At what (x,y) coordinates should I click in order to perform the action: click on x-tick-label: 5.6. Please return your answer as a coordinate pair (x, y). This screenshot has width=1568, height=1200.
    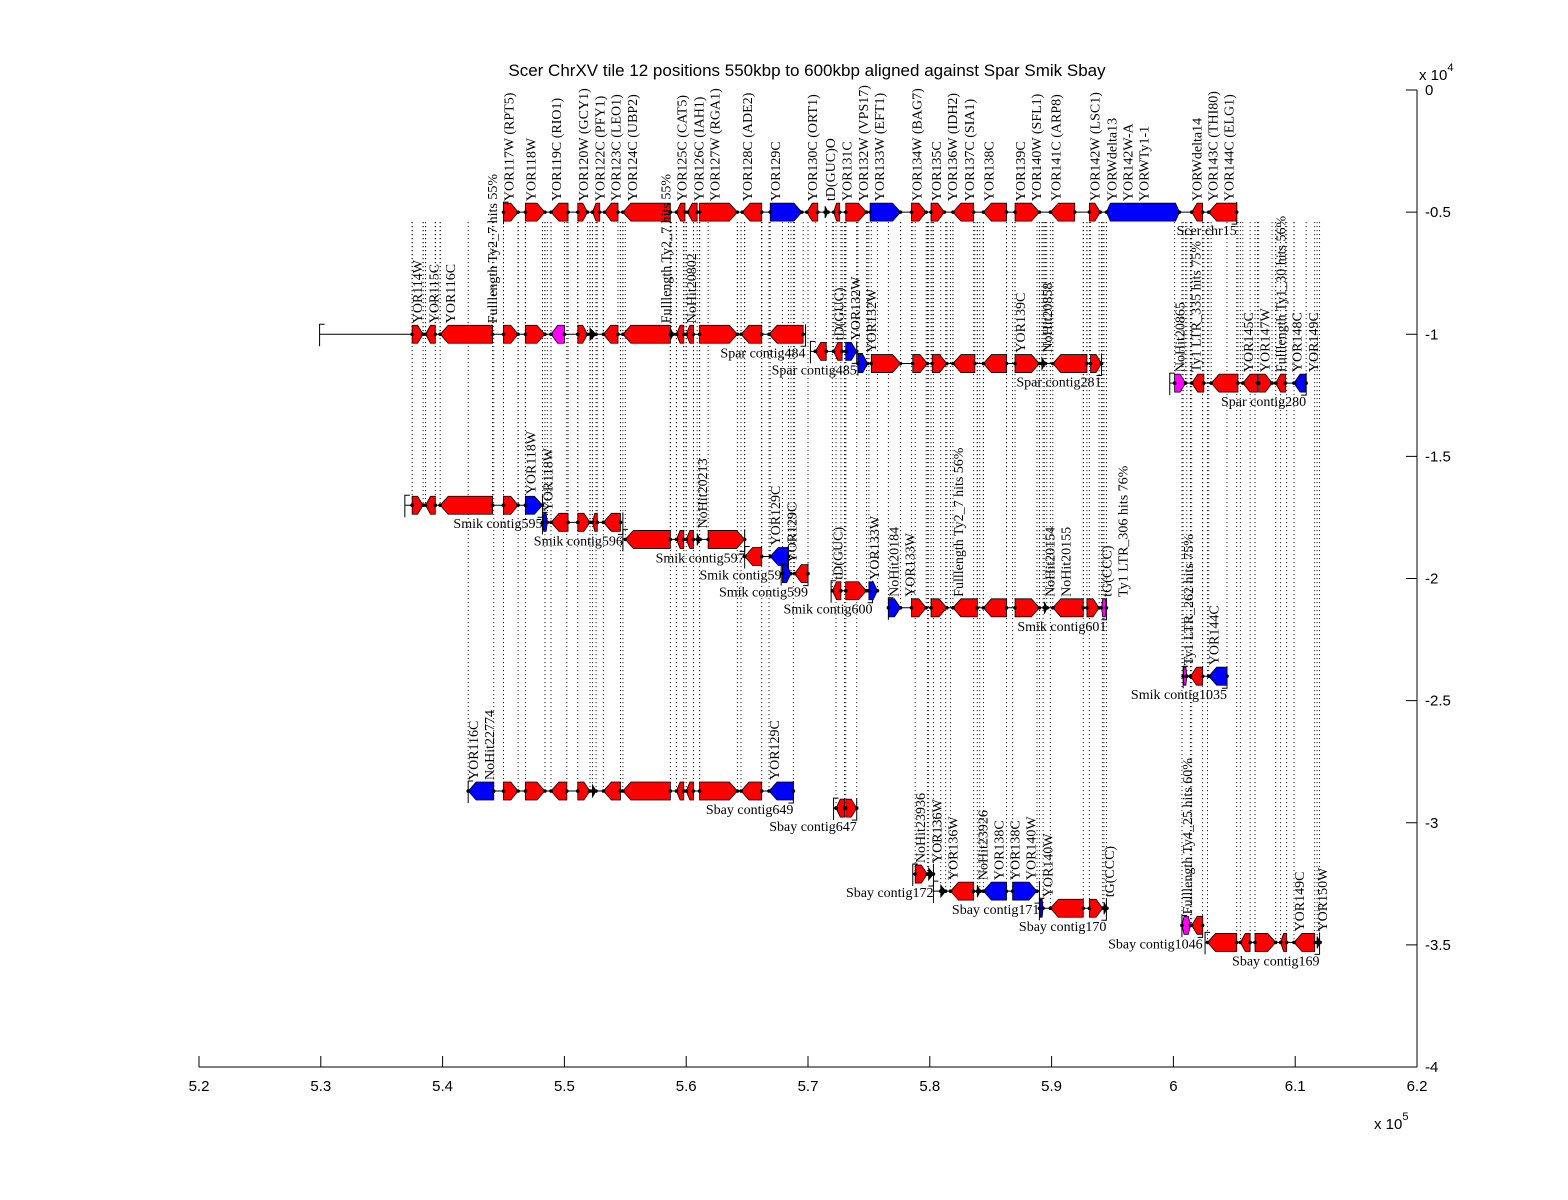
    Looking at the image, I should click on (686, 1086).